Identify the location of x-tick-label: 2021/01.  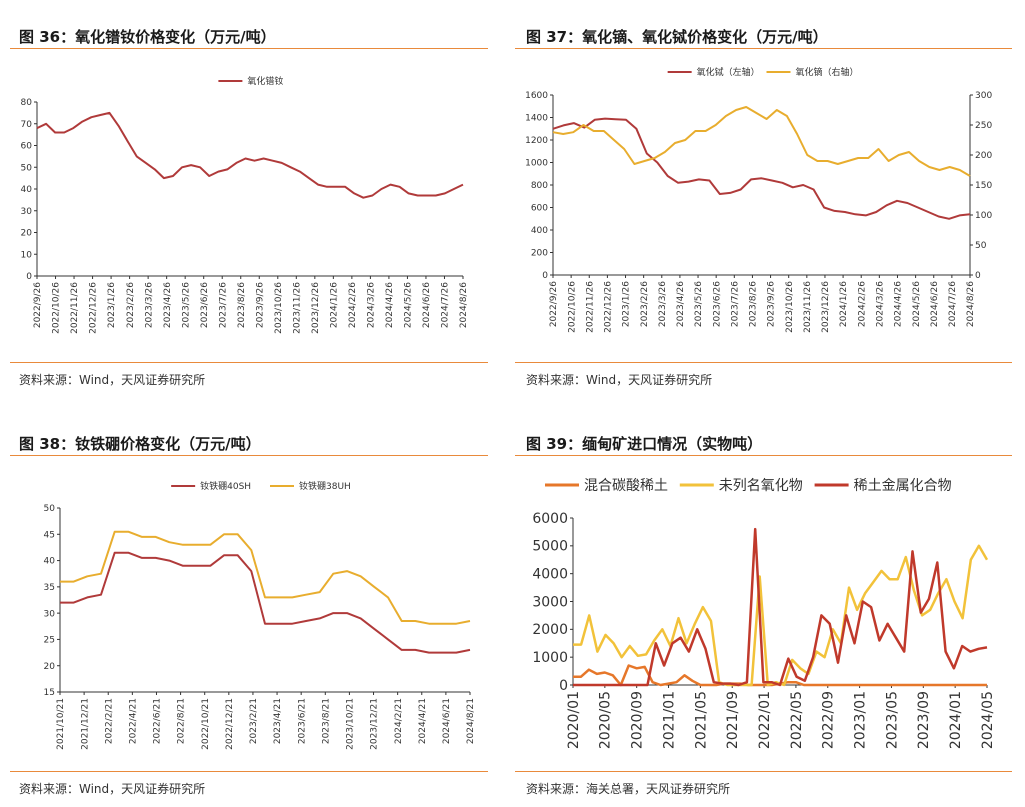
(669, 720).